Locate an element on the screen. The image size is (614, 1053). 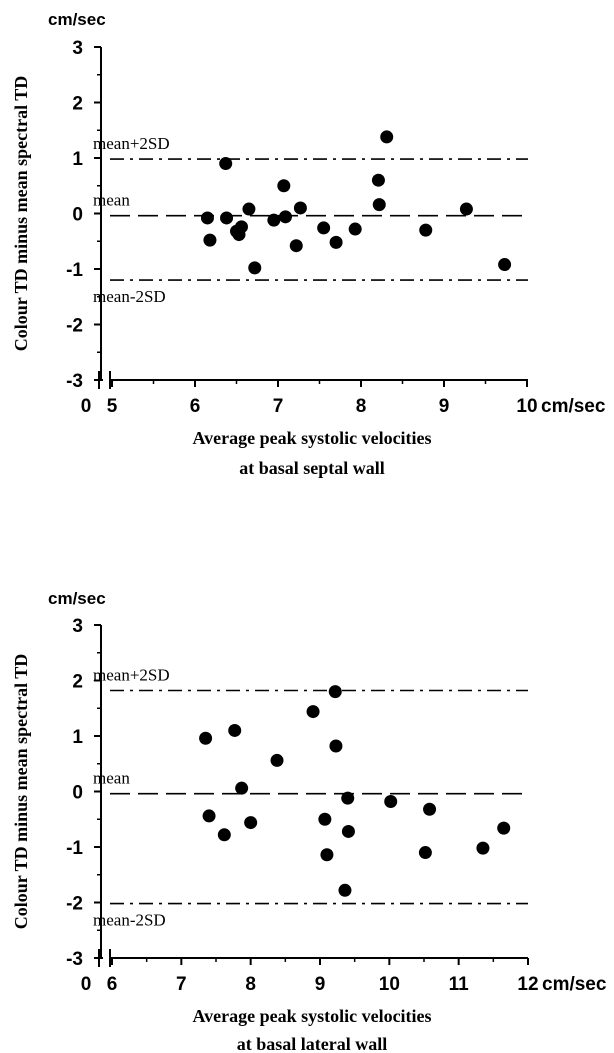
x-axis-label-line: at basal lateral wall is located at coordinates (312, 1043).